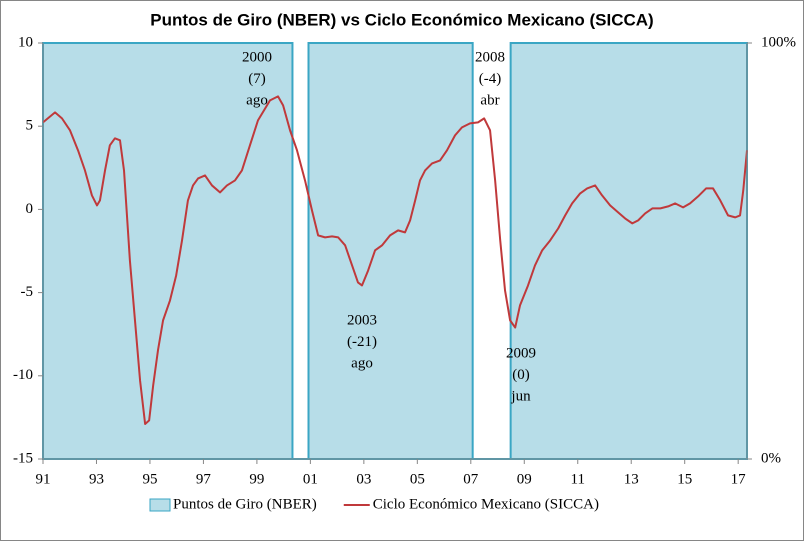 The image size is (804, 541). What do you see at coordinates (23, 375) in the screenshot?
I see `y-tick-label: -10` at bounding box center [23, 375].